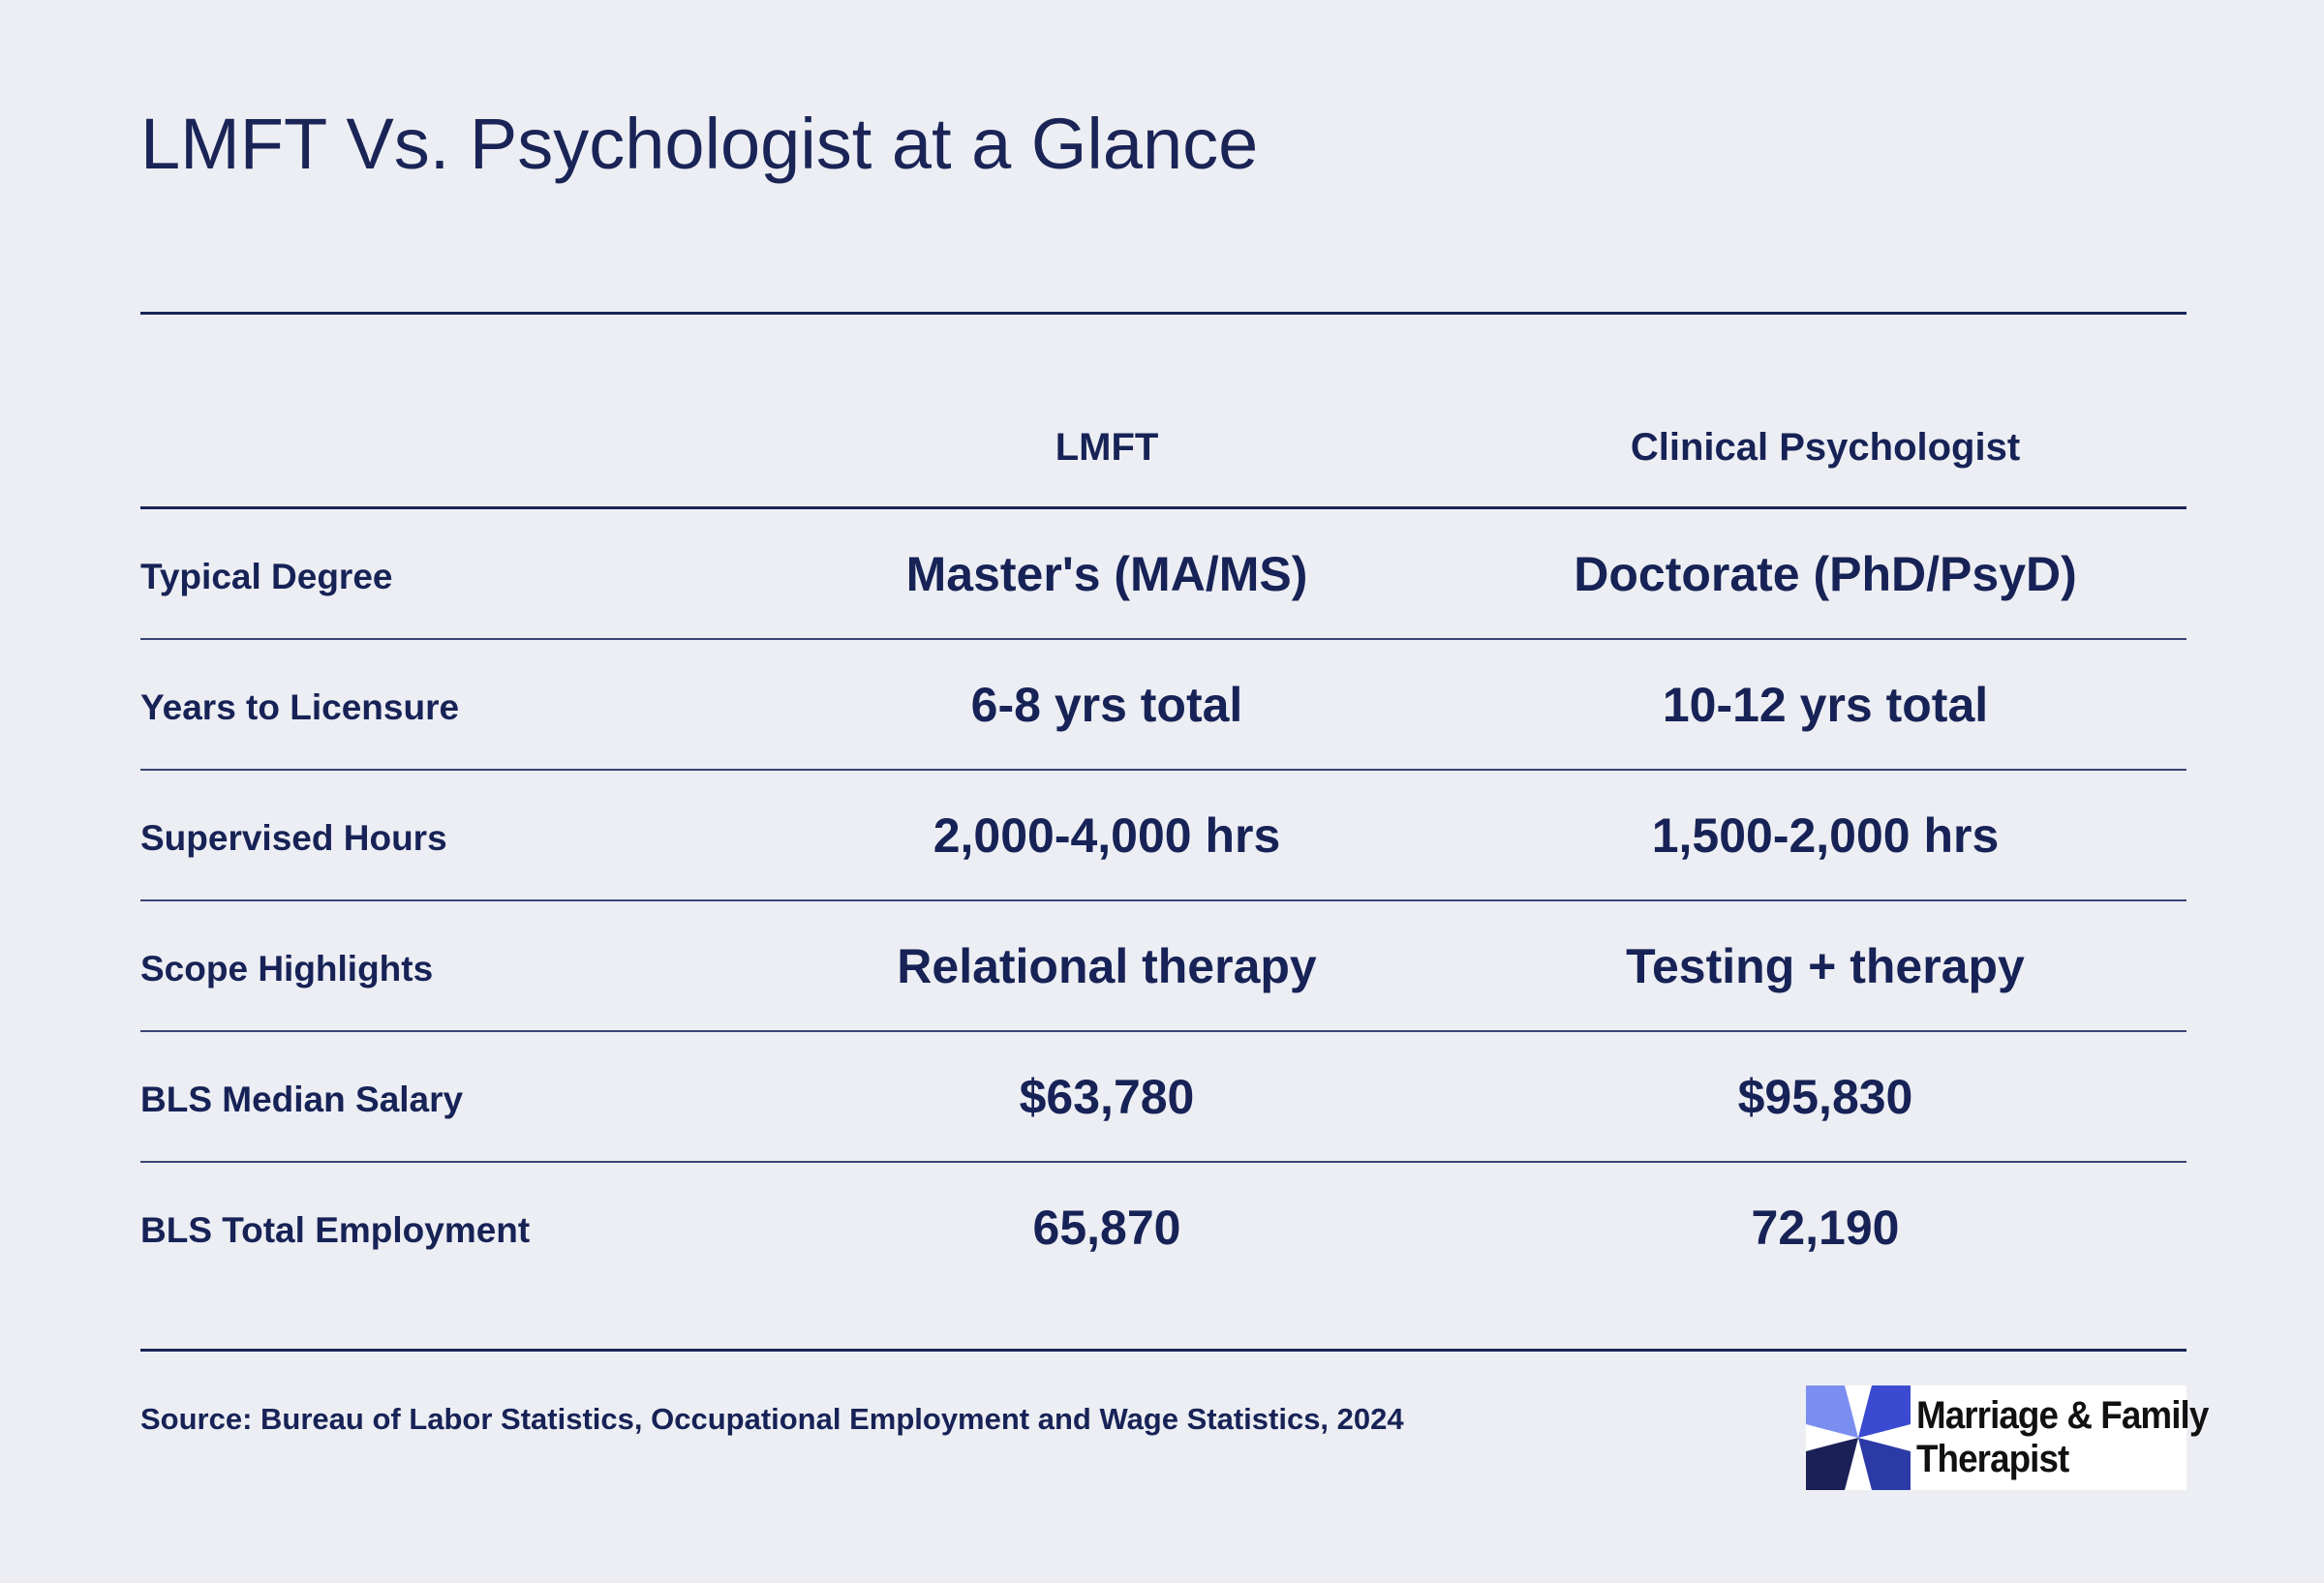 The width and height of the screenshot is (2324, 1583). Describe the element at coordinates (266, 576) in the screenshot. I see `row-label-typical-degree: Typical Degree` at that location.